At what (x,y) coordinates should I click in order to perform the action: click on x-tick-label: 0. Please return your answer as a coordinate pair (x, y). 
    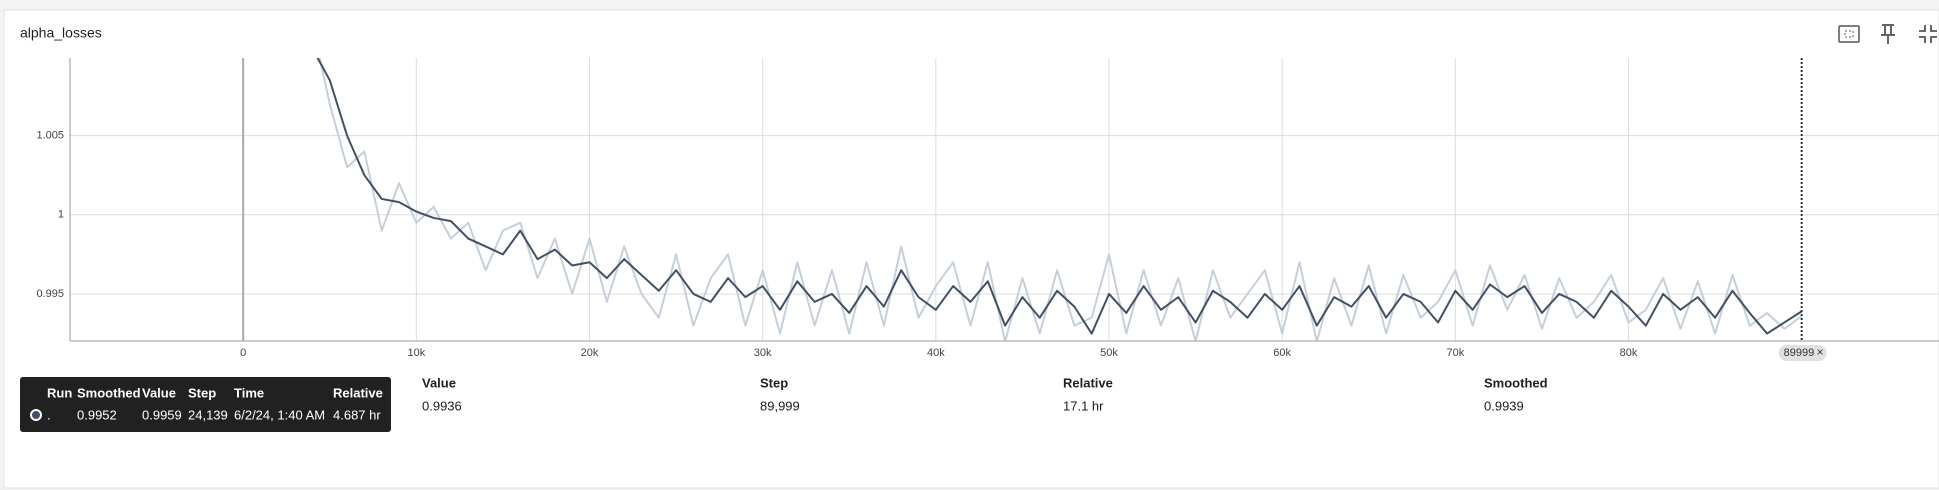
    Looking at the image, I should click on (243, 353).